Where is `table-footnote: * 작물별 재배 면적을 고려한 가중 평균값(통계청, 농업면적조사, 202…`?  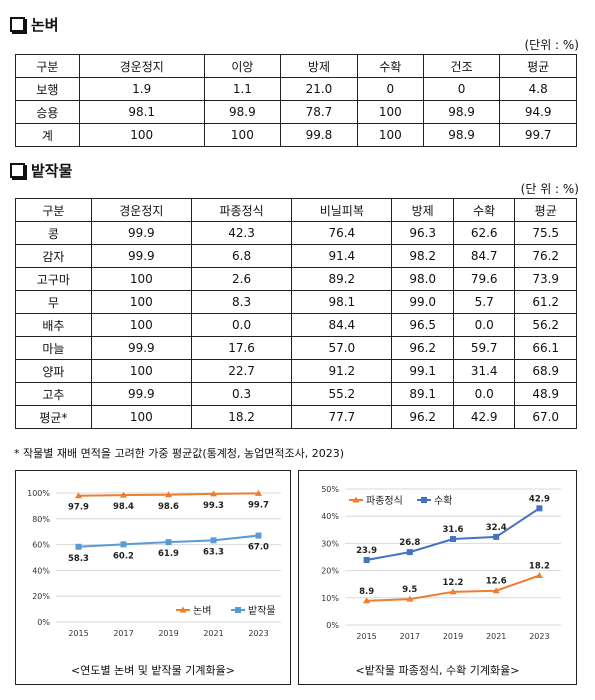
table-footnote: * 작물별 재배 면적을 고려한 가중 평균값(통계청, 농업면적조사, 202… is located at coordinates (179, 453).